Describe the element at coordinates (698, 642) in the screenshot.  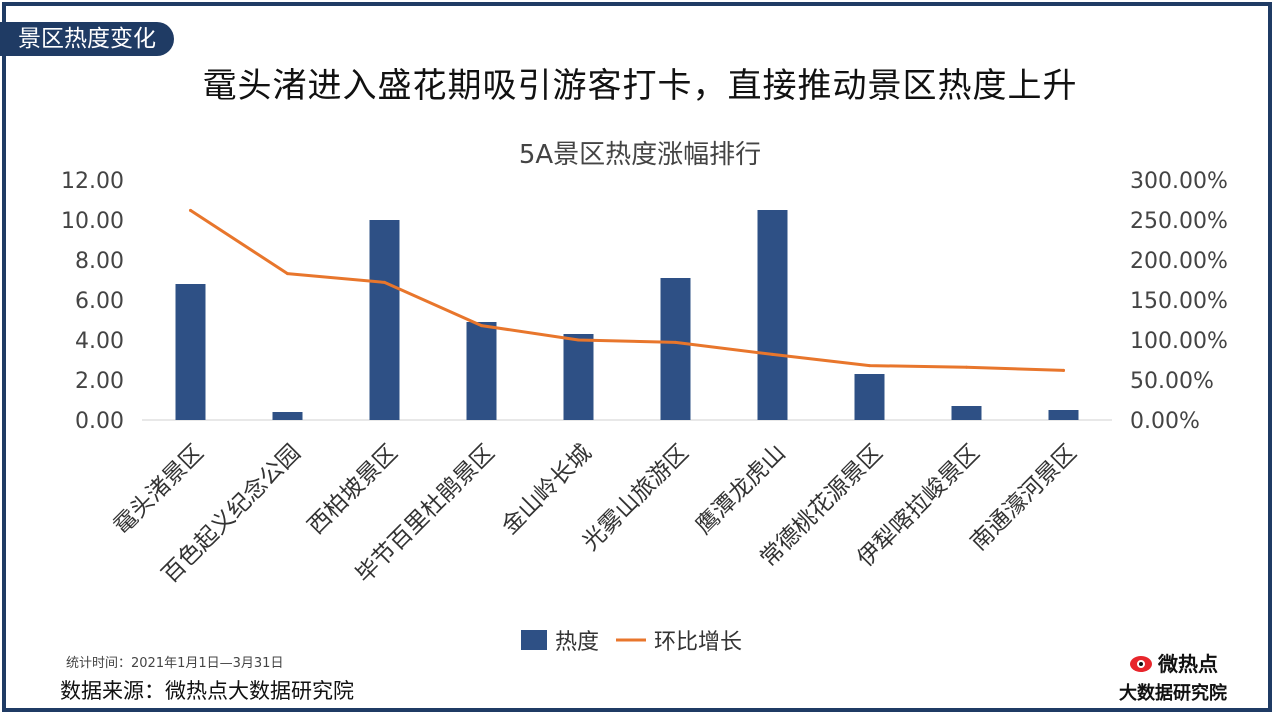
I see `legend-label-line: 环比增长` at that location.